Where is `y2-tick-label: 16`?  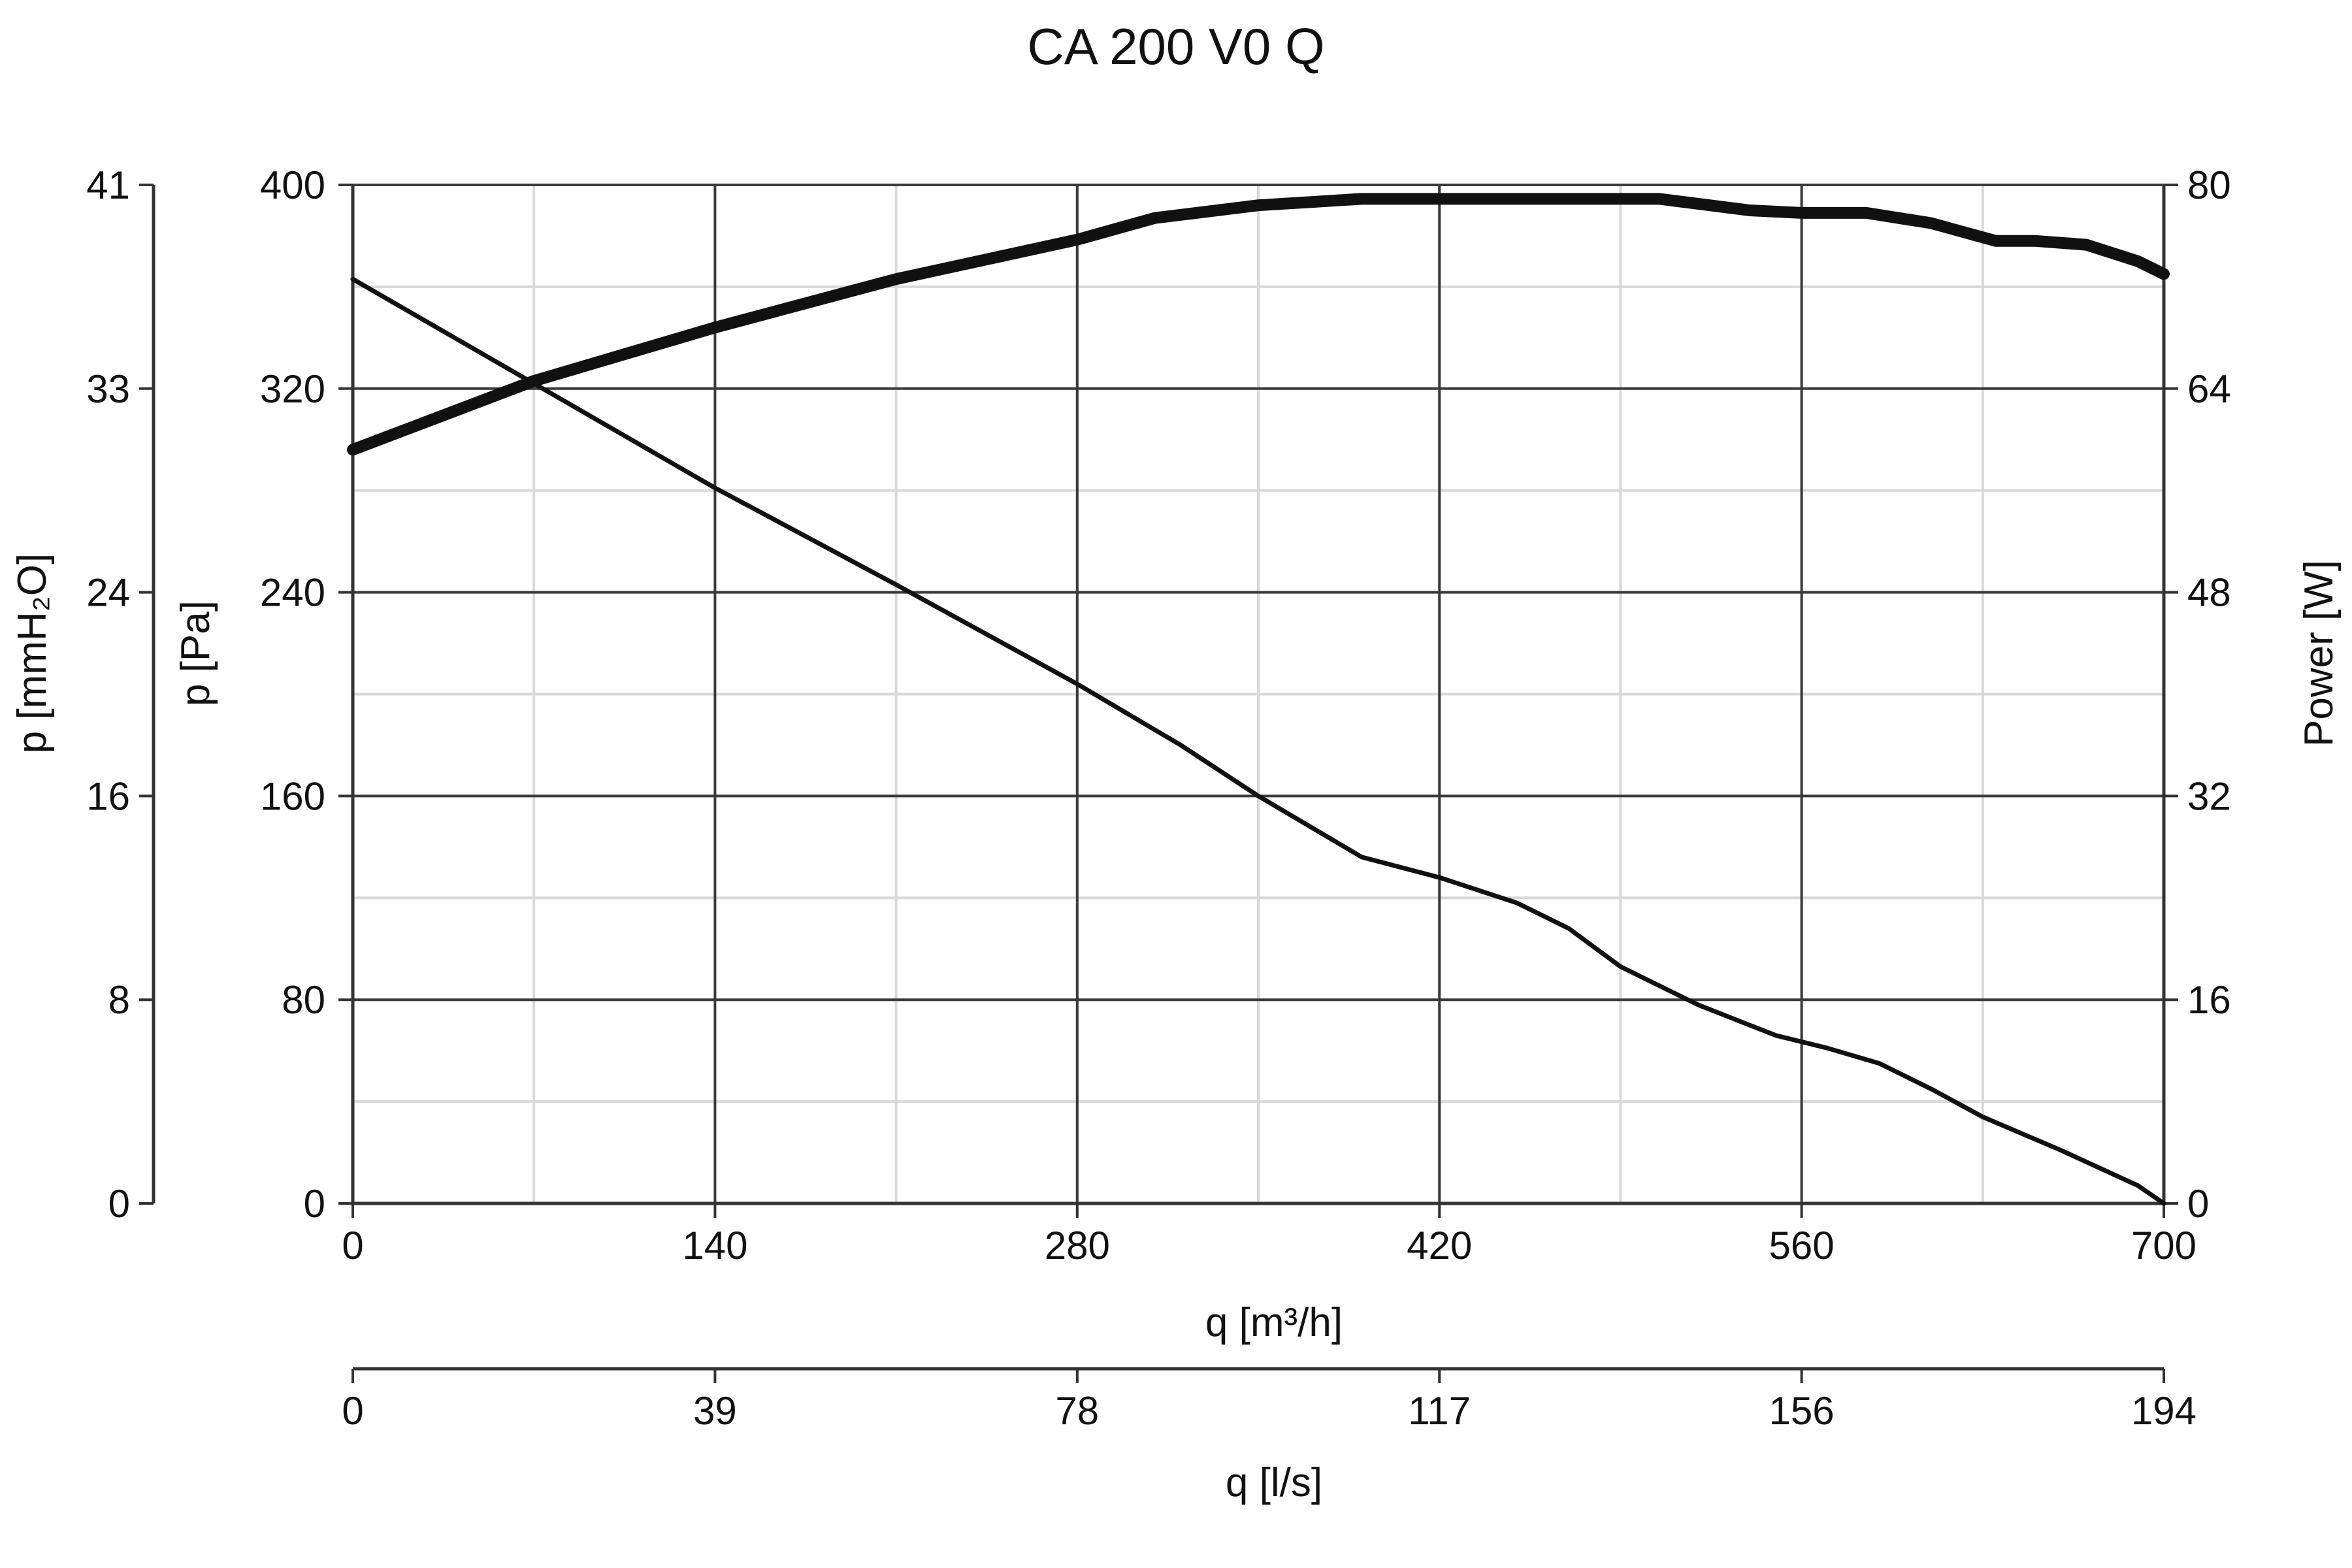 y2-tick-label: 16 is located at coordinates (108, 796).